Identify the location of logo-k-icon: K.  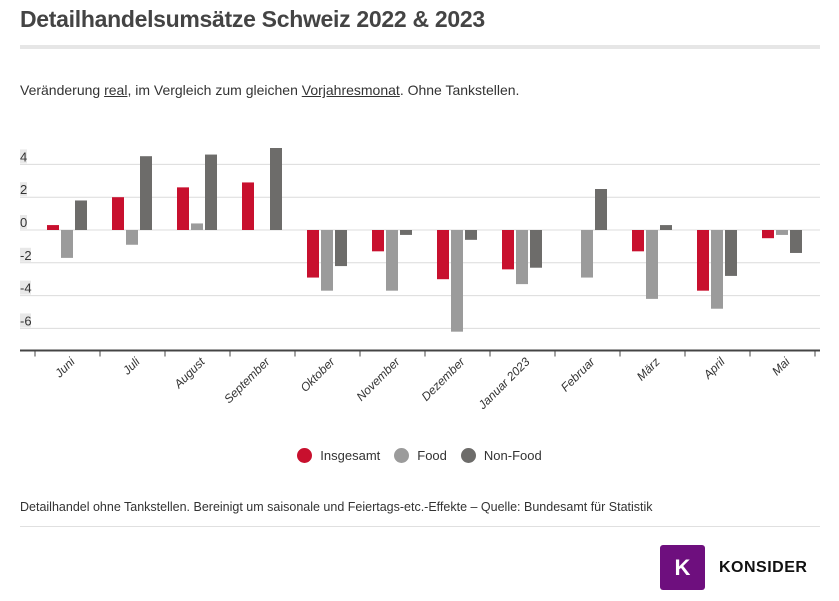
(682, 567).